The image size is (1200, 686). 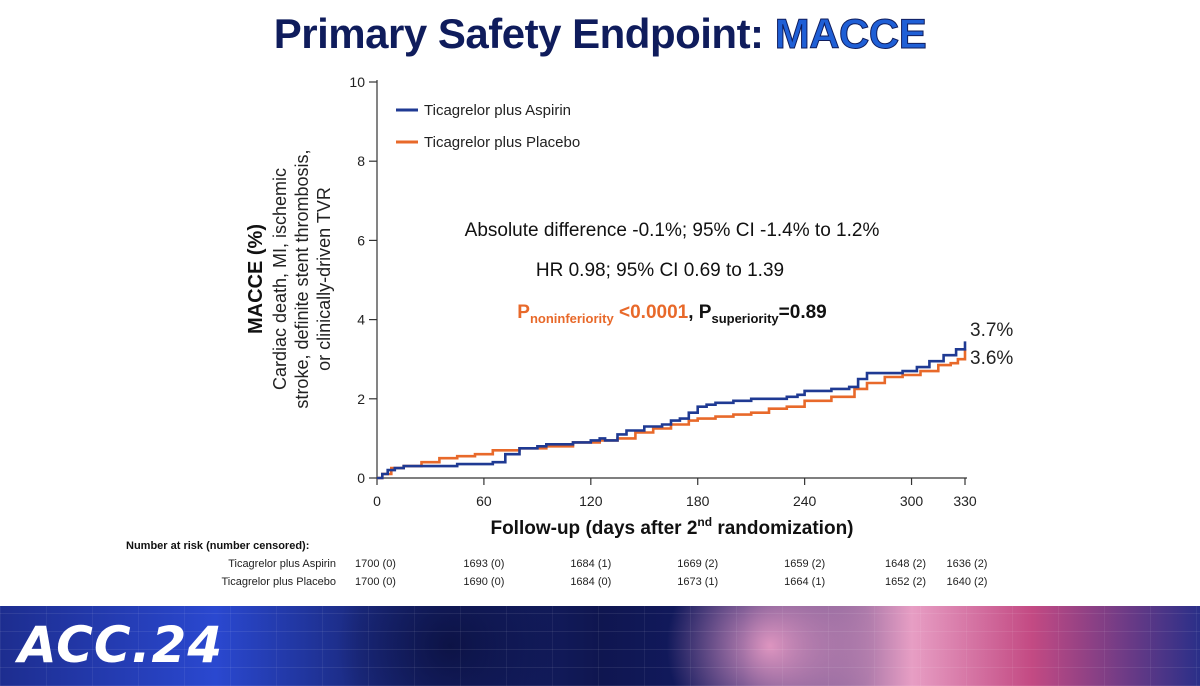 I want to click on x-axis-title-part2: randomization), so click(x=782, y=528).